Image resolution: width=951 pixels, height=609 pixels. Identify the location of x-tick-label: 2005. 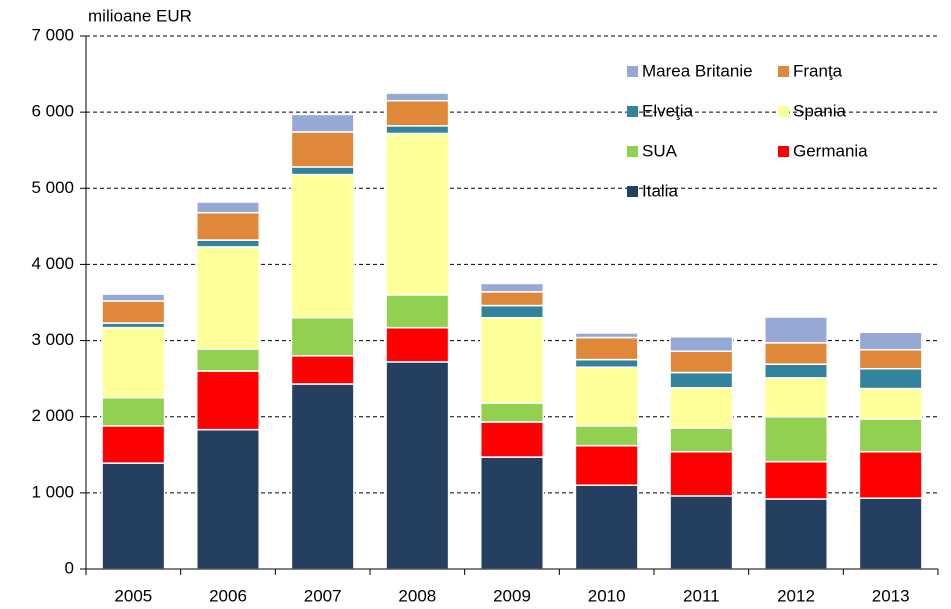
(133, 595).